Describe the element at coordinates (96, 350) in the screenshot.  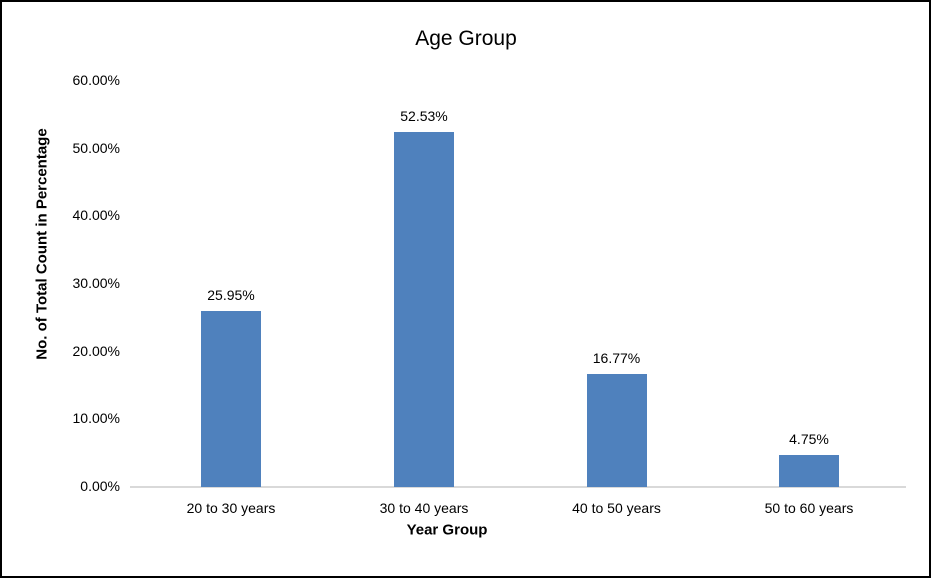
I see `y-tick-label: 20.00%` at that location.